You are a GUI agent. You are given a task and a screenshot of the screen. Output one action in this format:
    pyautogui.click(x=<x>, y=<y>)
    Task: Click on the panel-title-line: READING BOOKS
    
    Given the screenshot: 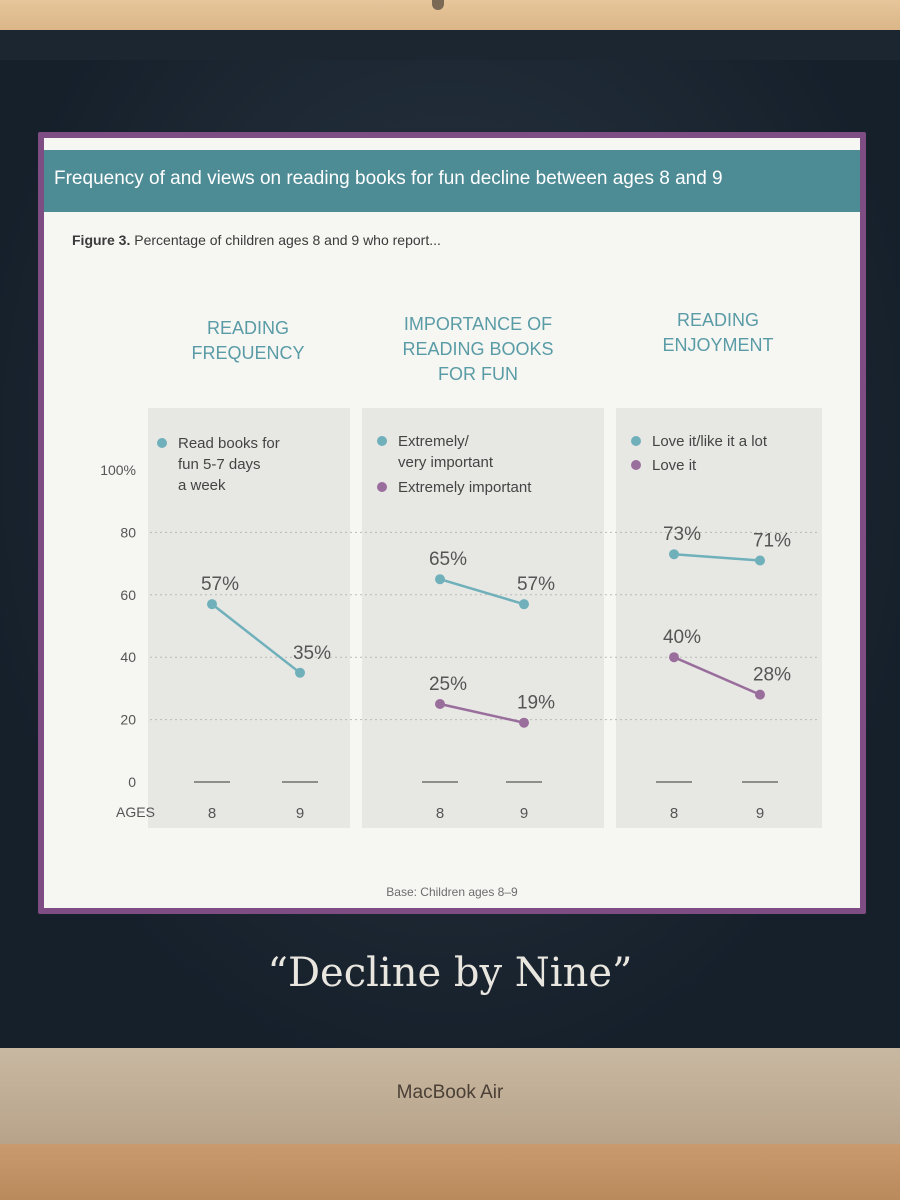 What is the action you would take?
    pyautogui.click(x=477, y=349)
    